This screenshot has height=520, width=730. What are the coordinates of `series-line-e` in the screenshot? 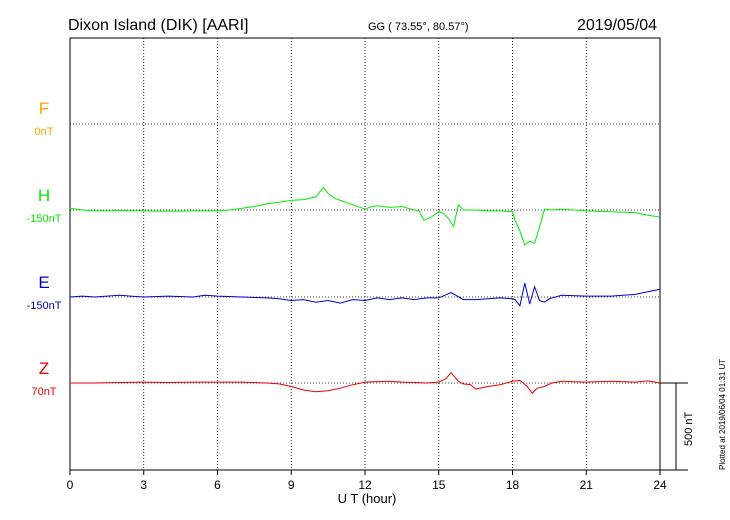 It's located at (365, 294).